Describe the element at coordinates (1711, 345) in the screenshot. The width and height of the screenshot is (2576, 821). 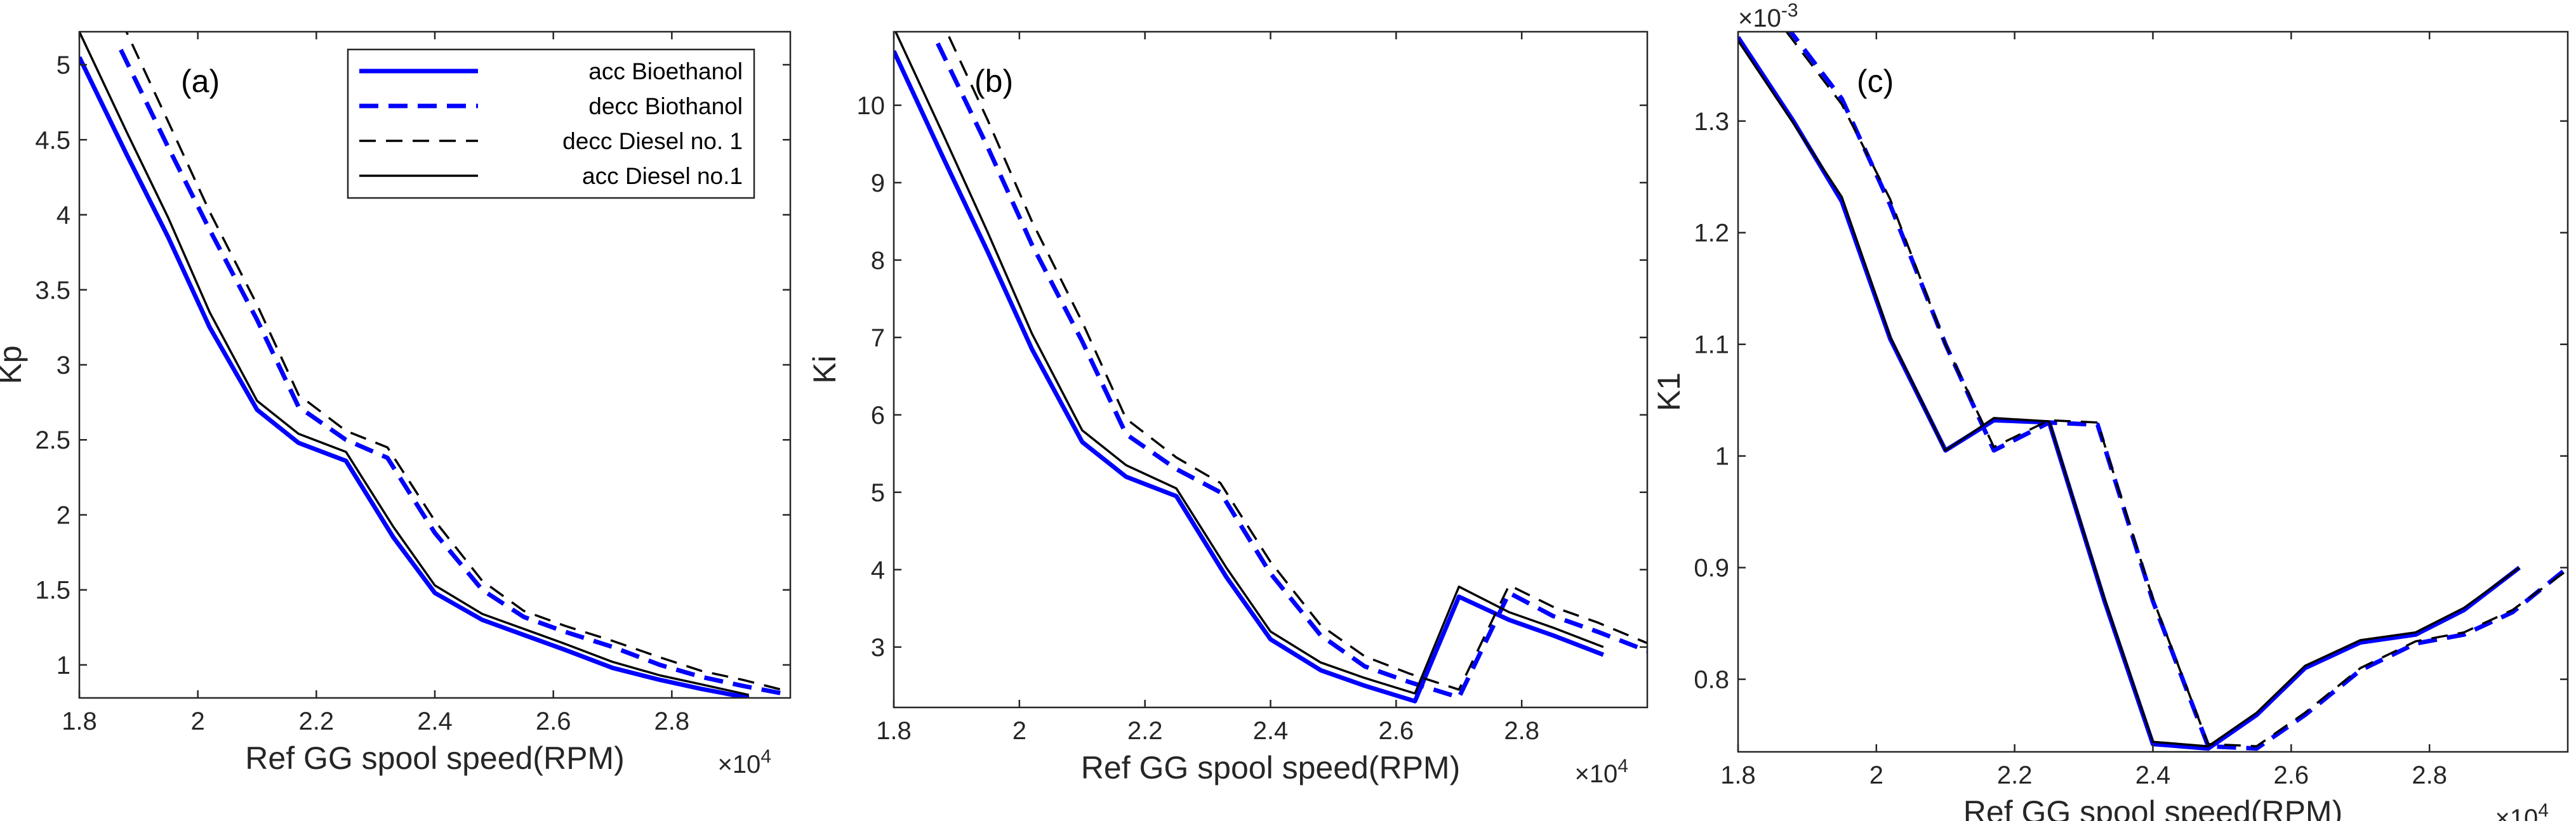
I see `y-tick-label: 1.1` at that location.